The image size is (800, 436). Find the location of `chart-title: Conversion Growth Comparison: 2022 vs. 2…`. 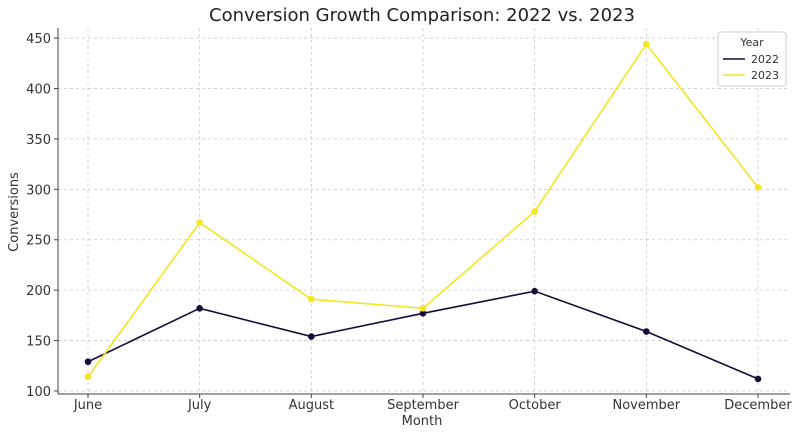

chart-title: Conversion Growth Comparison: 2022 vs. 2… is located at coordinates (422, 15).